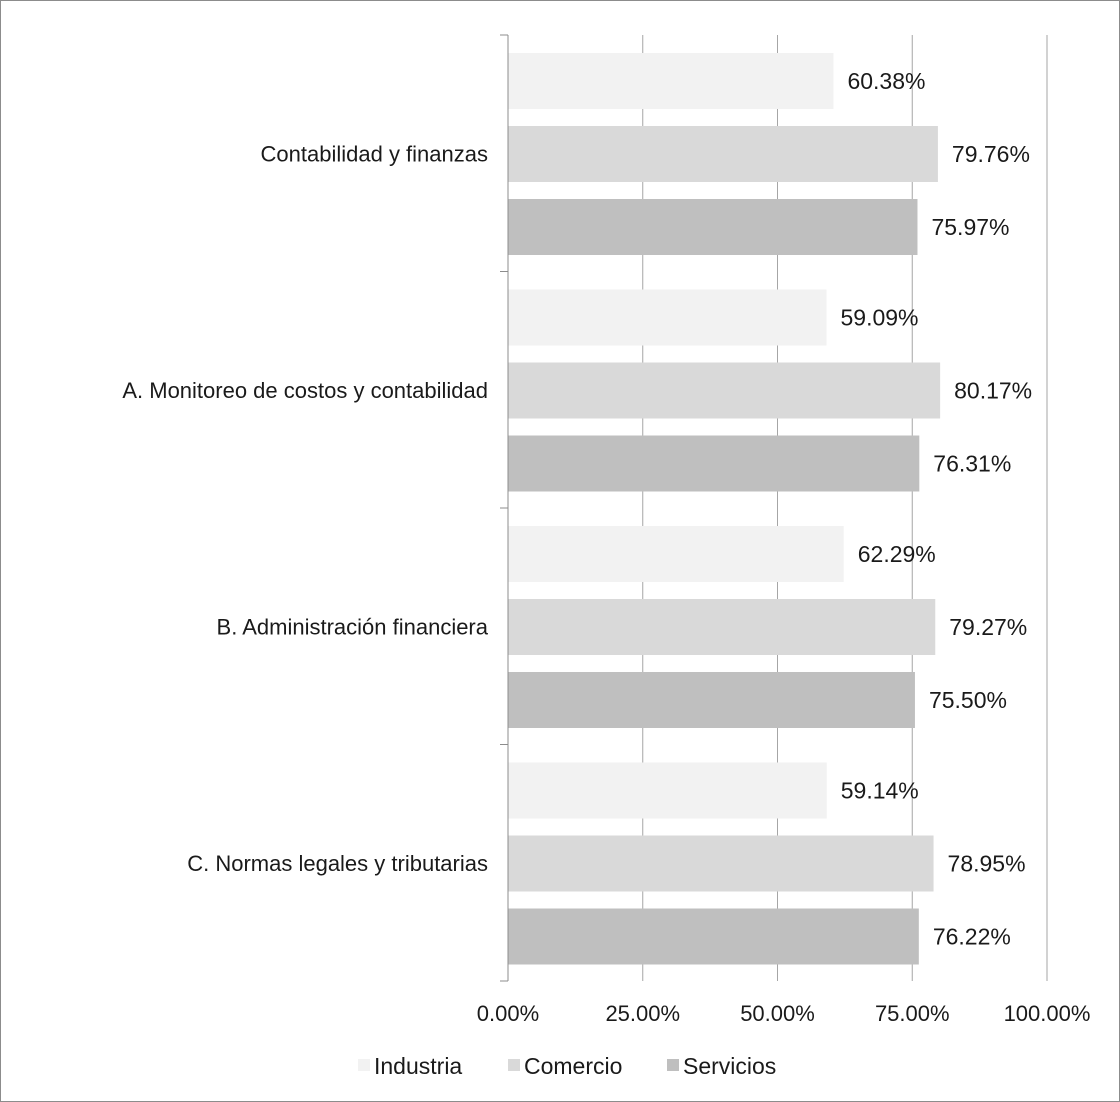  I want to click on legend-swatch-industria, so click(364, 1065).